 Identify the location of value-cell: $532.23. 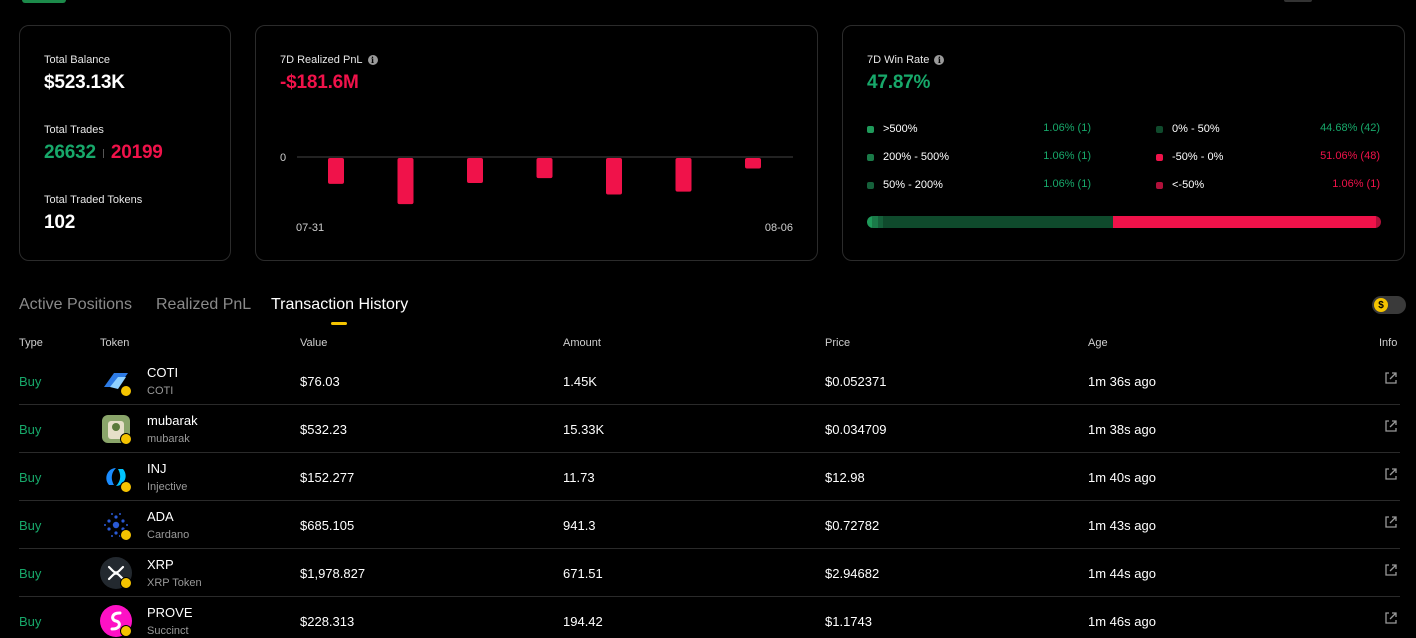
(323, 429).